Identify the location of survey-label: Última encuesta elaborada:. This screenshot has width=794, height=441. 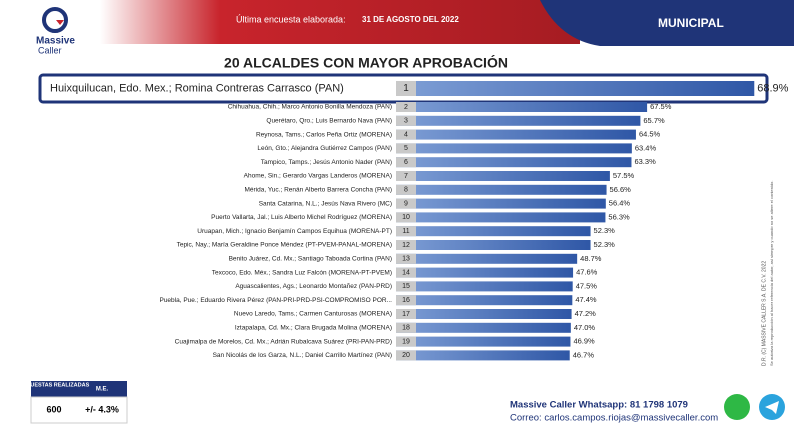
(291, 19).